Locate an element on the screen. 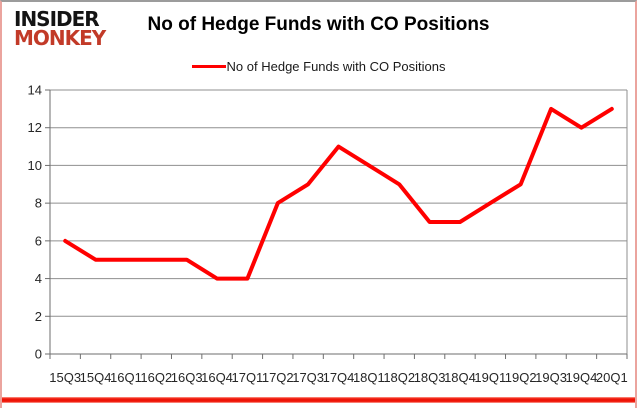  logo-insider-text: INSIDER is located at coordinates (57, 19).